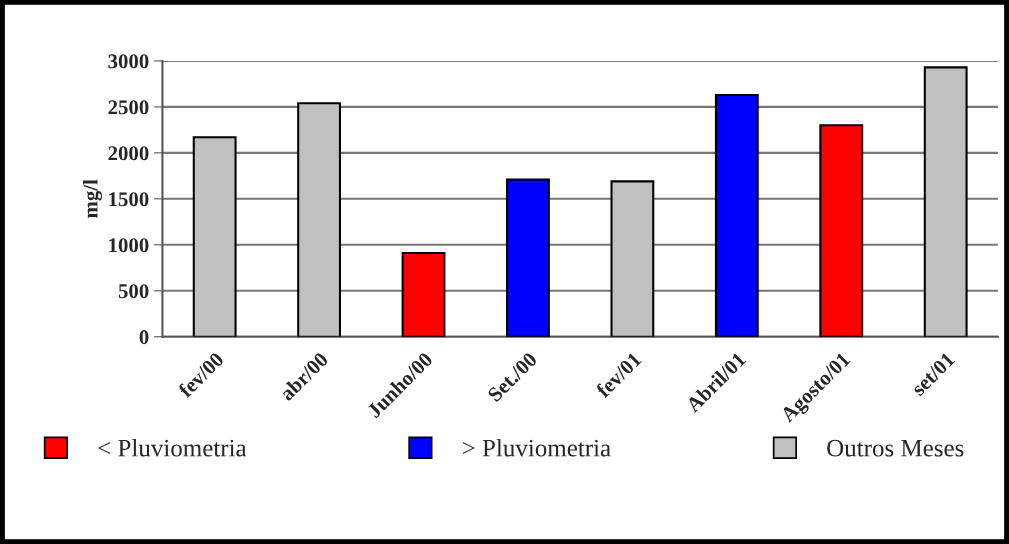 This screenshot has height=544, width=1009. What do you see at coordinates (92, 198) in the screenshot?
I see `y-axis-title: mg/l` at bounding box center [92, 198].